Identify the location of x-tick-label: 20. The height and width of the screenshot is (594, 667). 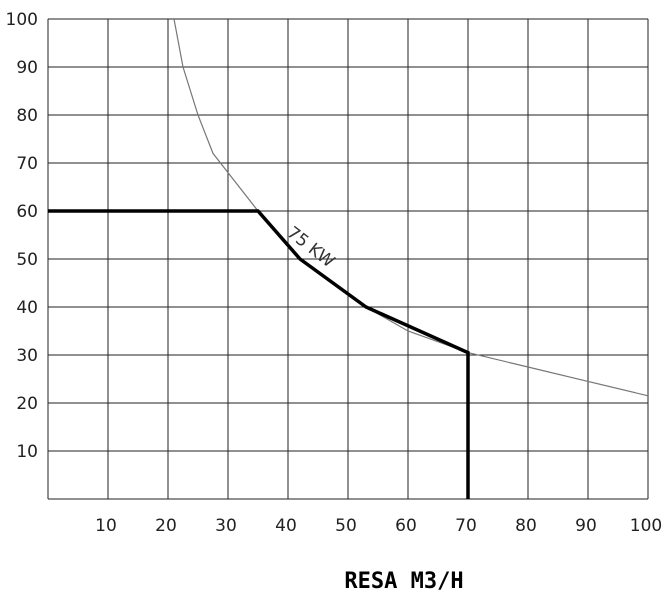
(166, 526).